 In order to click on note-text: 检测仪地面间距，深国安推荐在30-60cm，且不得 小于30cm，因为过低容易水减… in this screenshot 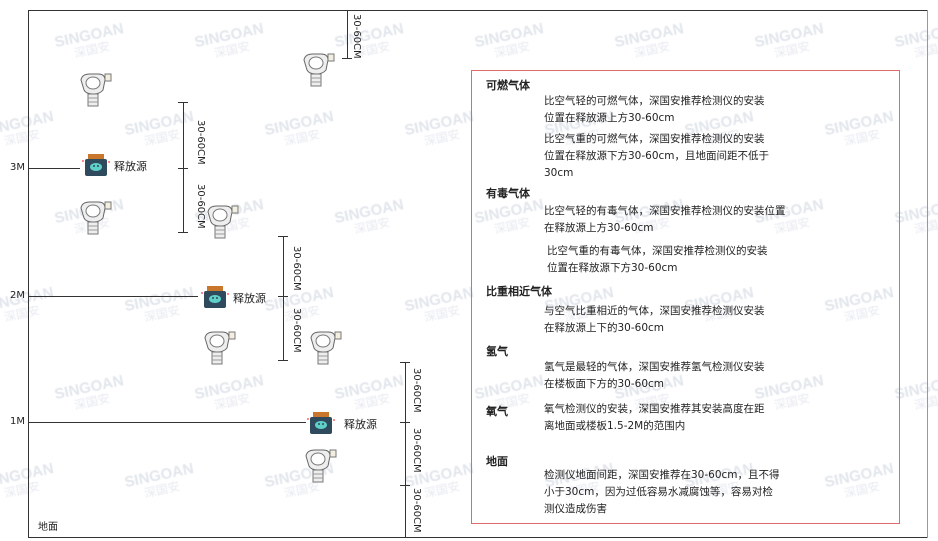, I will do `click(662, 492)`.